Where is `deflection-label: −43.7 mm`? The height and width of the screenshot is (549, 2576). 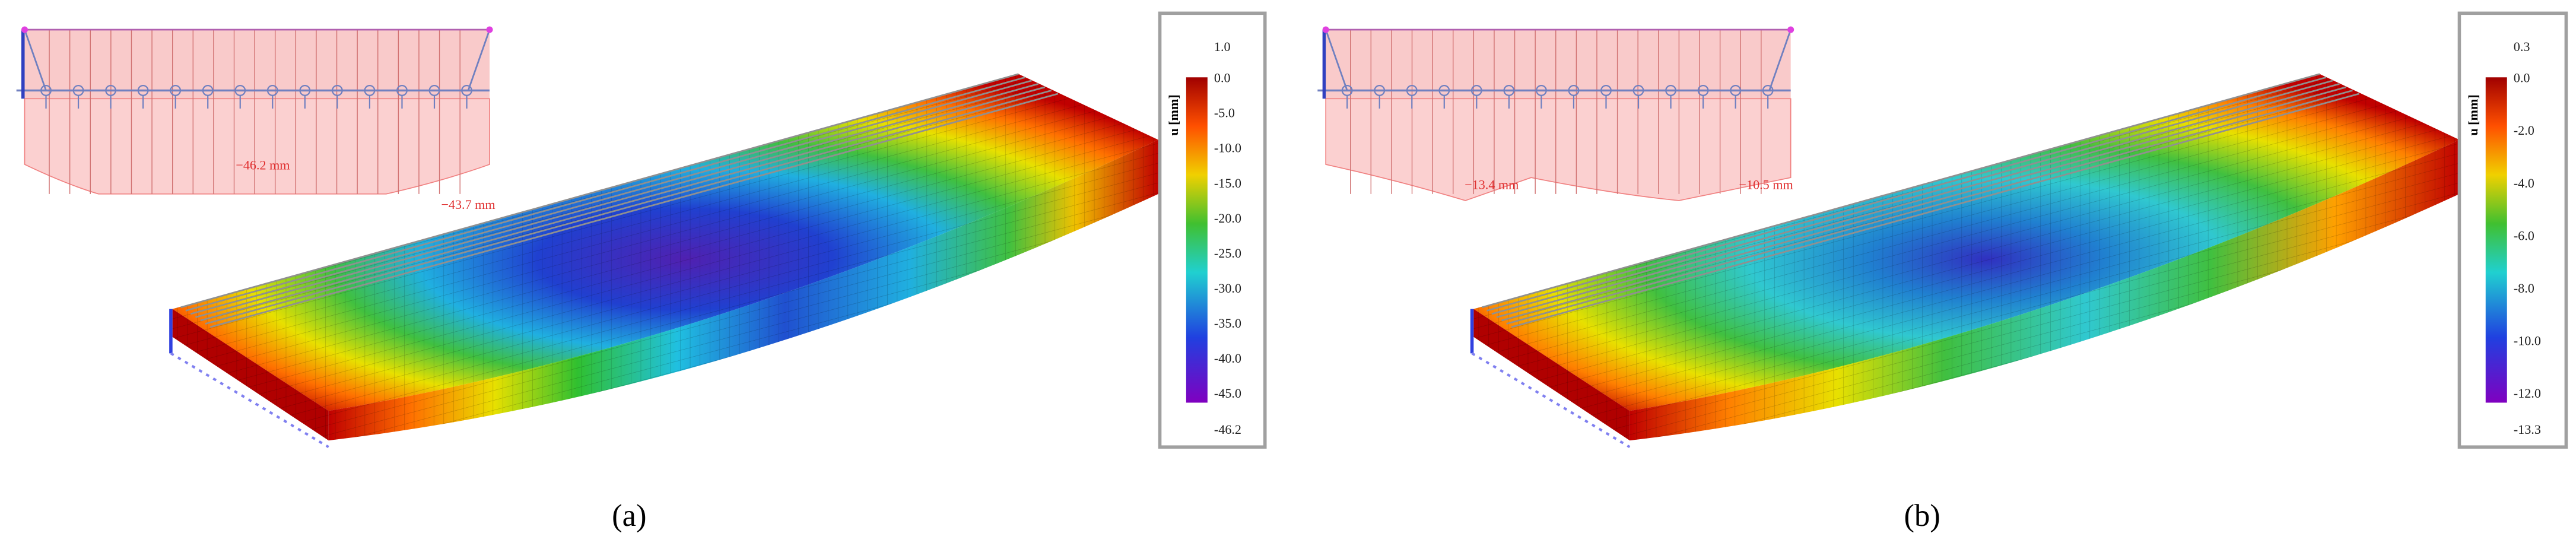
deflection-label: −43.7 mm is located at coordinates (468, 205).